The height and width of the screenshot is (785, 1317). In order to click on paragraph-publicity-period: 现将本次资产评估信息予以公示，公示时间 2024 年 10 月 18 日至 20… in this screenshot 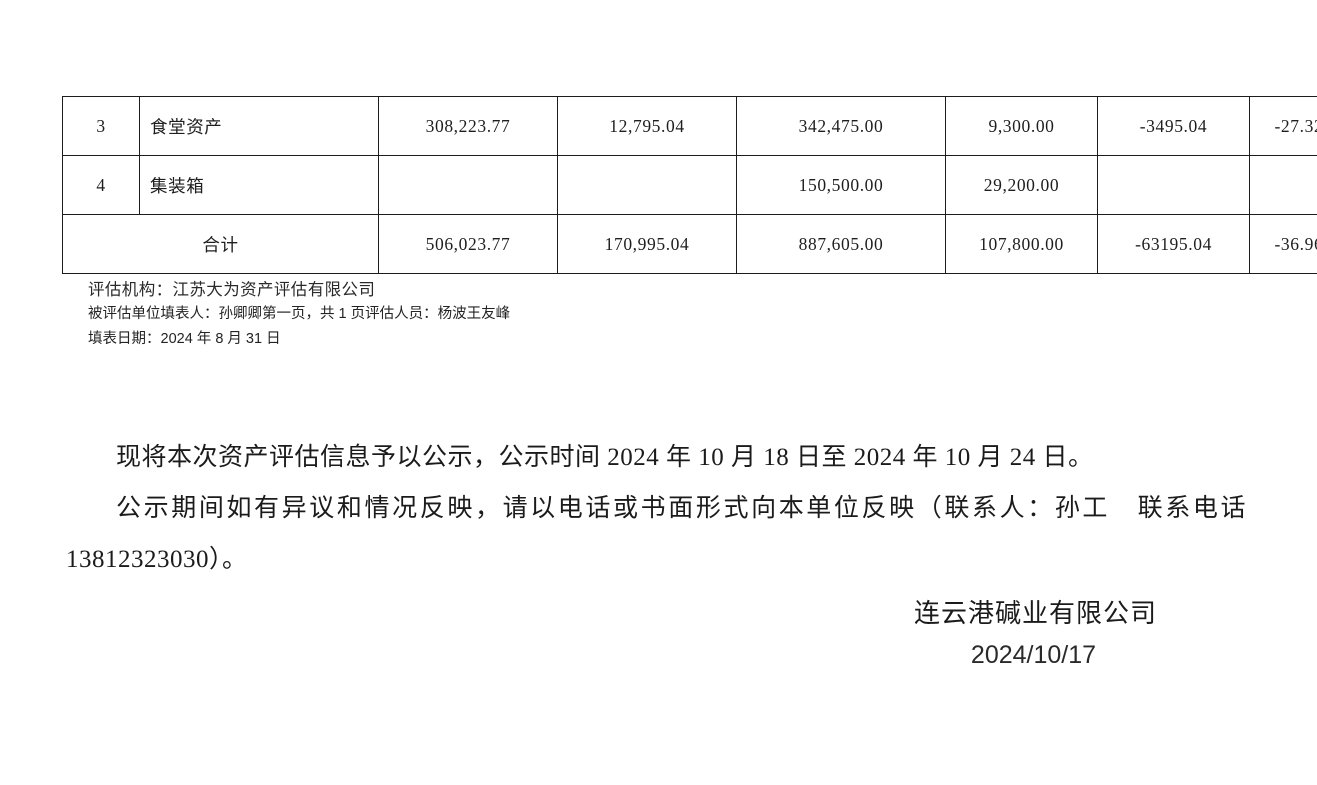, I will do `click(605, 457)`.